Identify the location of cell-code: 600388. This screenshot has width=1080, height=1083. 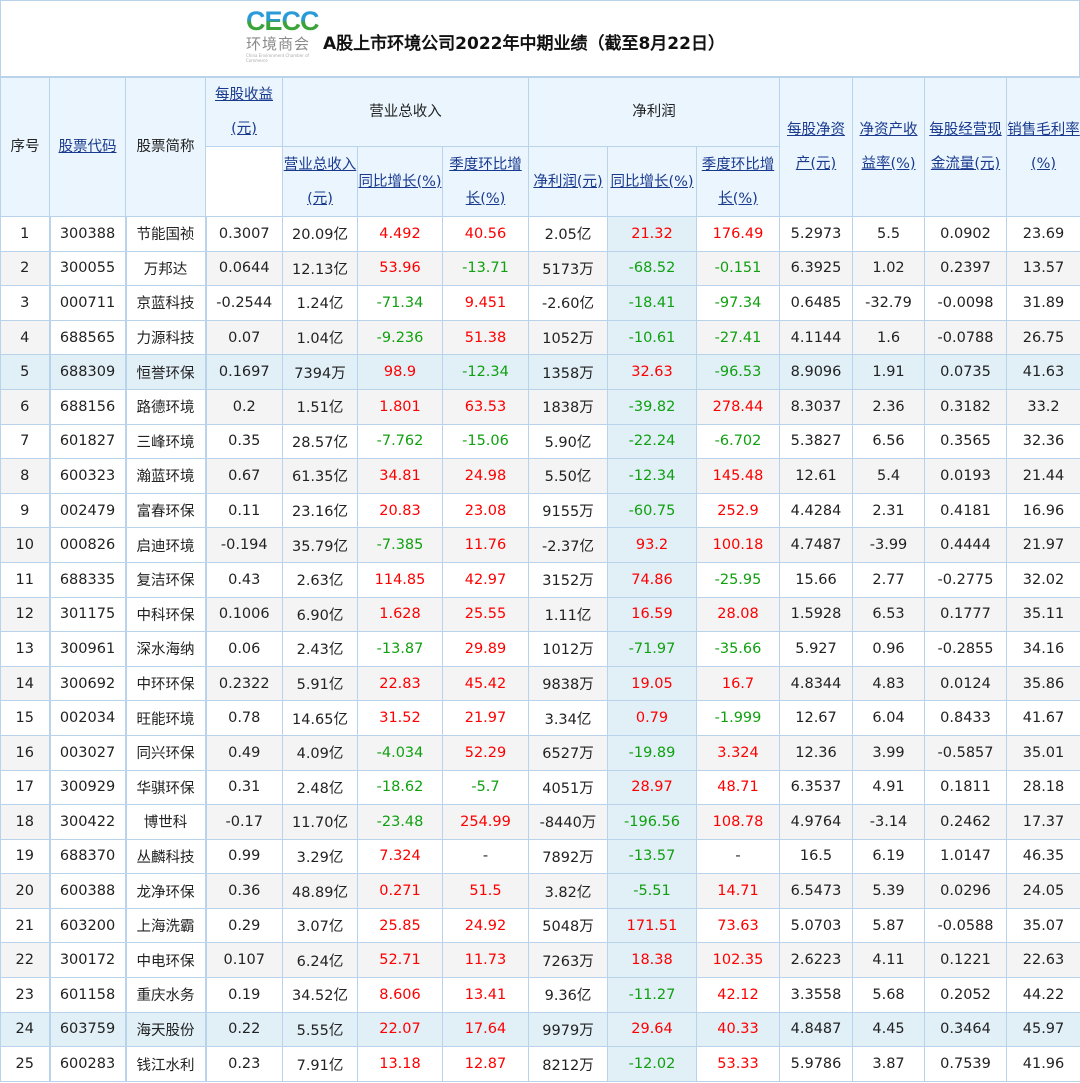
(87, 891).